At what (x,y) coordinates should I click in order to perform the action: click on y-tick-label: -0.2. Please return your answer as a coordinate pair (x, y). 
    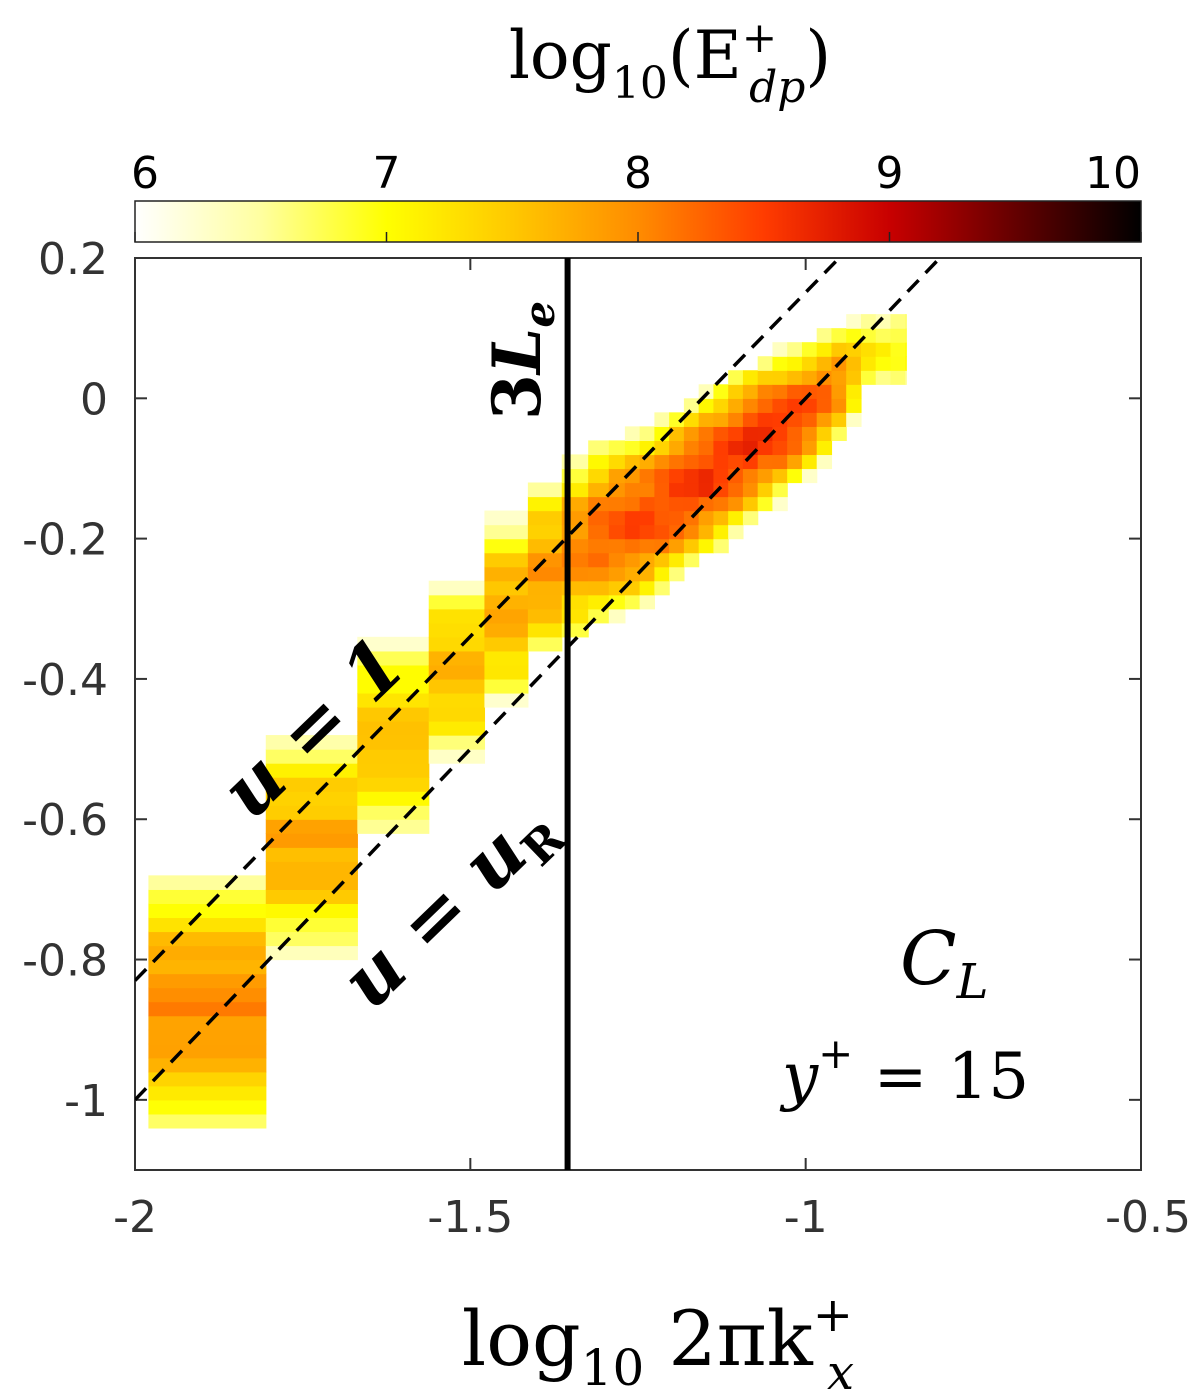
    Looking at the image, I should click on (65, 540).